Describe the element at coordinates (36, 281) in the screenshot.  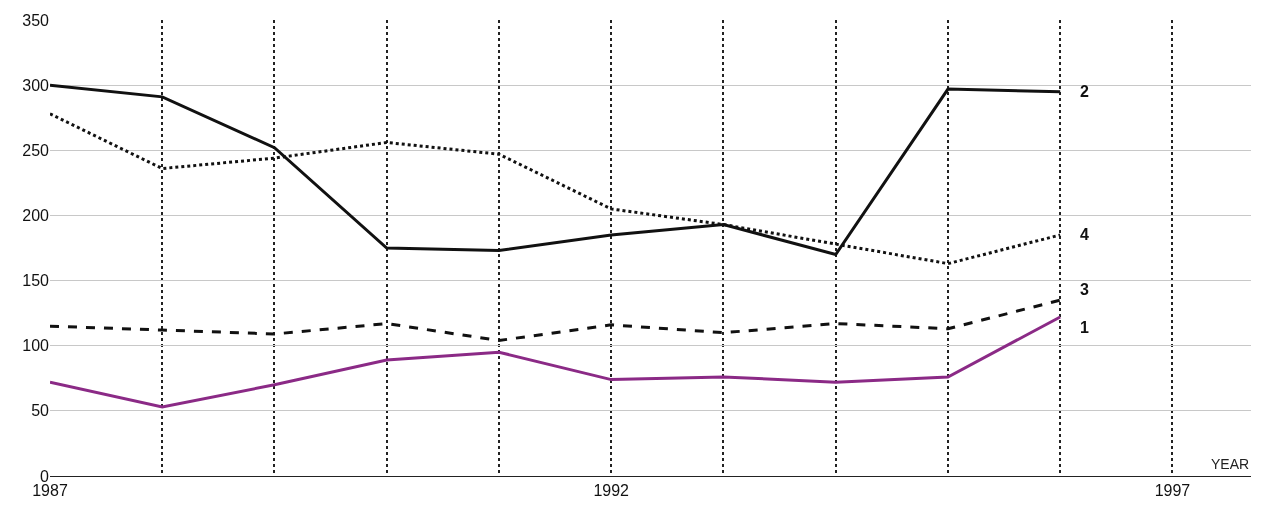
I see `y-tick-label: 150` at that location.